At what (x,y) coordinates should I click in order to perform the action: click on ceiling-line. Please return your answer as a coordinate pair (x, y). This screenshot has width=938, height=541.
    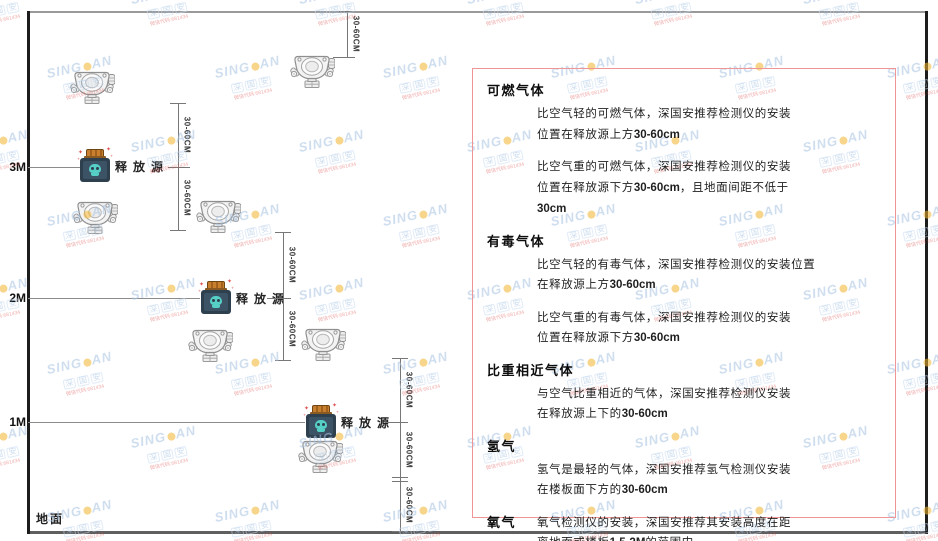
    Looking at the image, I should click on (477, 12).